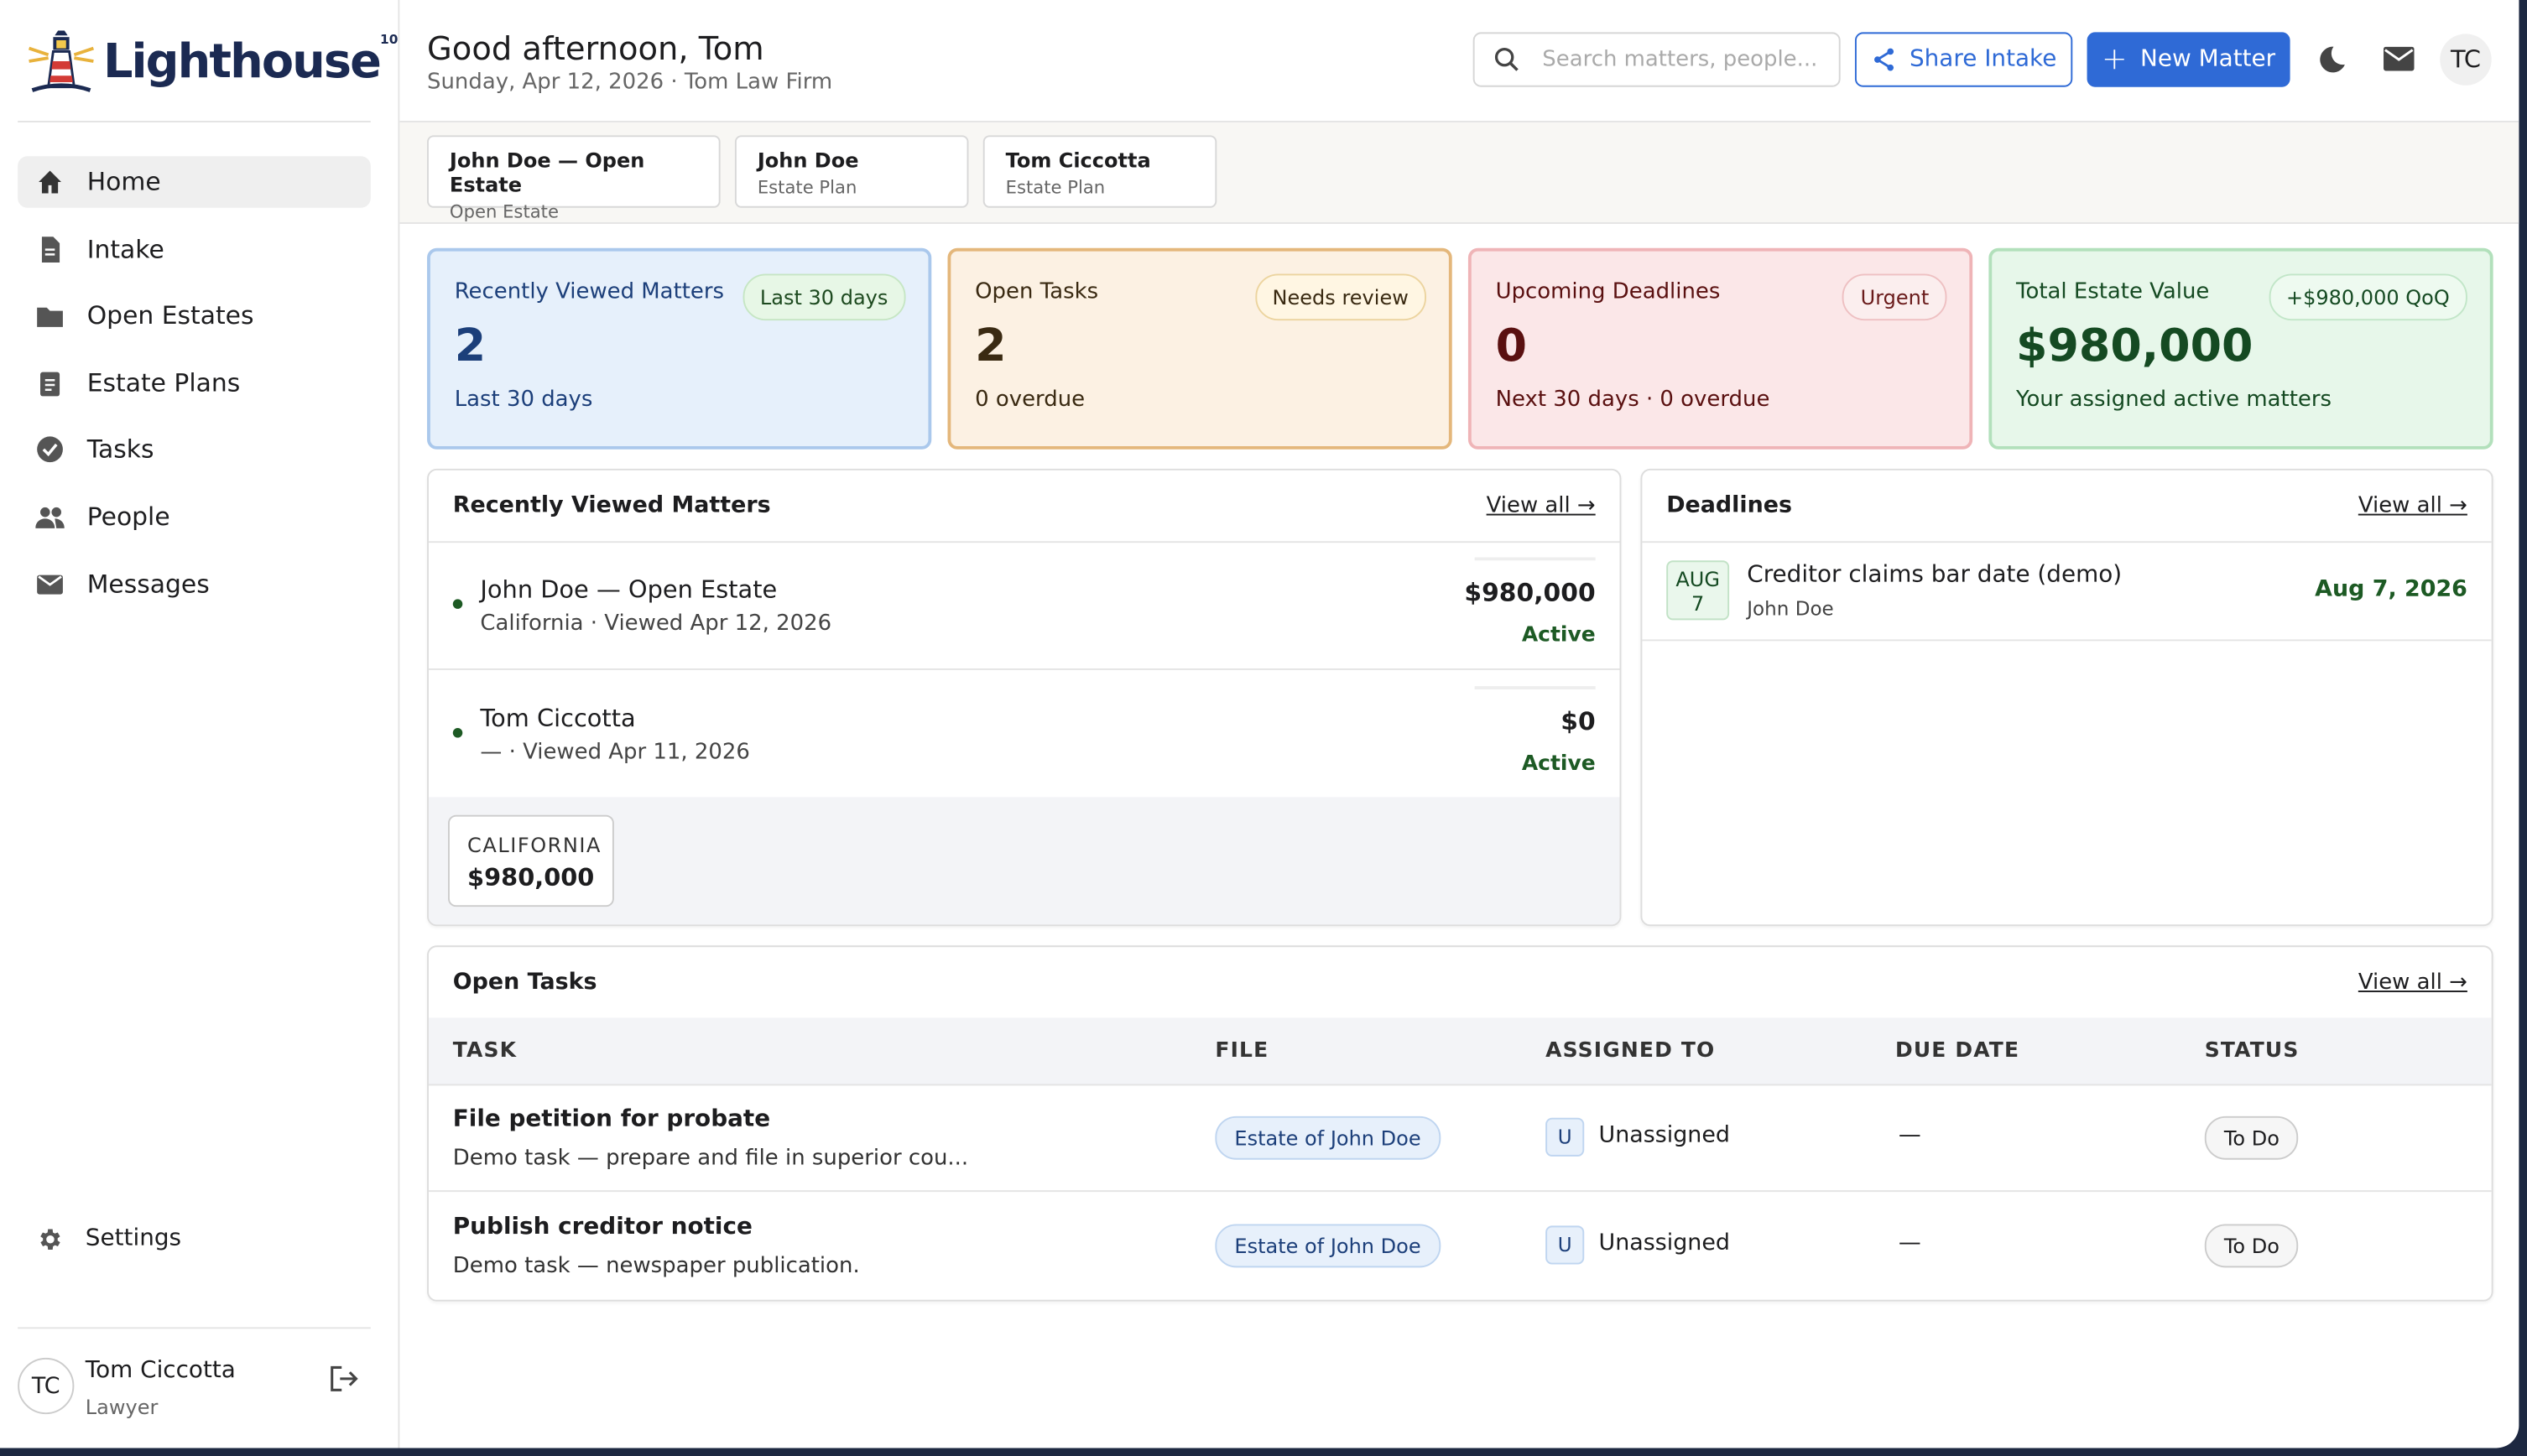 The image size is (2527, 1456). I want to click on matter-tab: Tom Ciccotta Estate Plan, so click(1099, 171).